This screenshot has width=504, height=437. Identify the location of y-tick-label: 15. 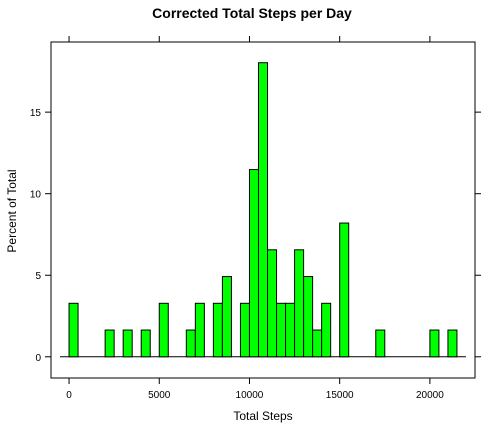
(36, 113).